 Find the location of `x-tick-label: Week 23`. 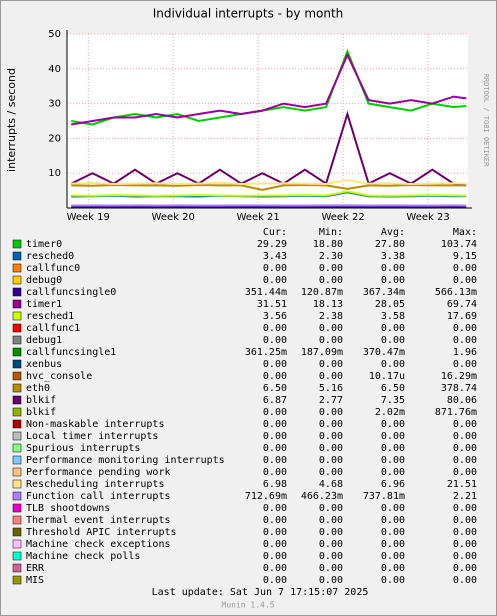

x-tick-label: Week 23 is located at coordinates (427, 217).